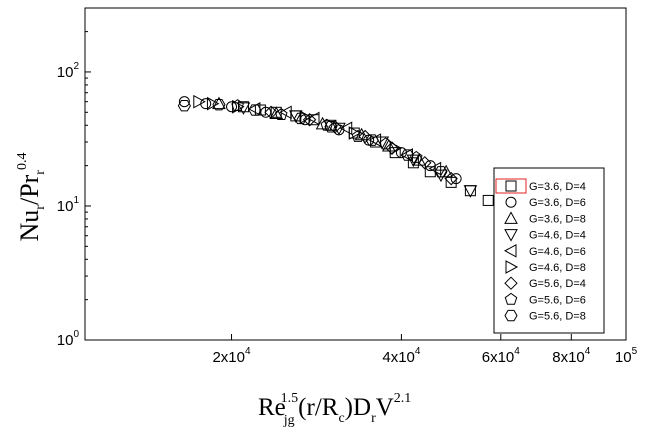 The width and height of the screenshot is (646, 447). Describe the element at coordinates (358, 407) in the screenshot. I see `xlabel-mid2: )D` at that location.